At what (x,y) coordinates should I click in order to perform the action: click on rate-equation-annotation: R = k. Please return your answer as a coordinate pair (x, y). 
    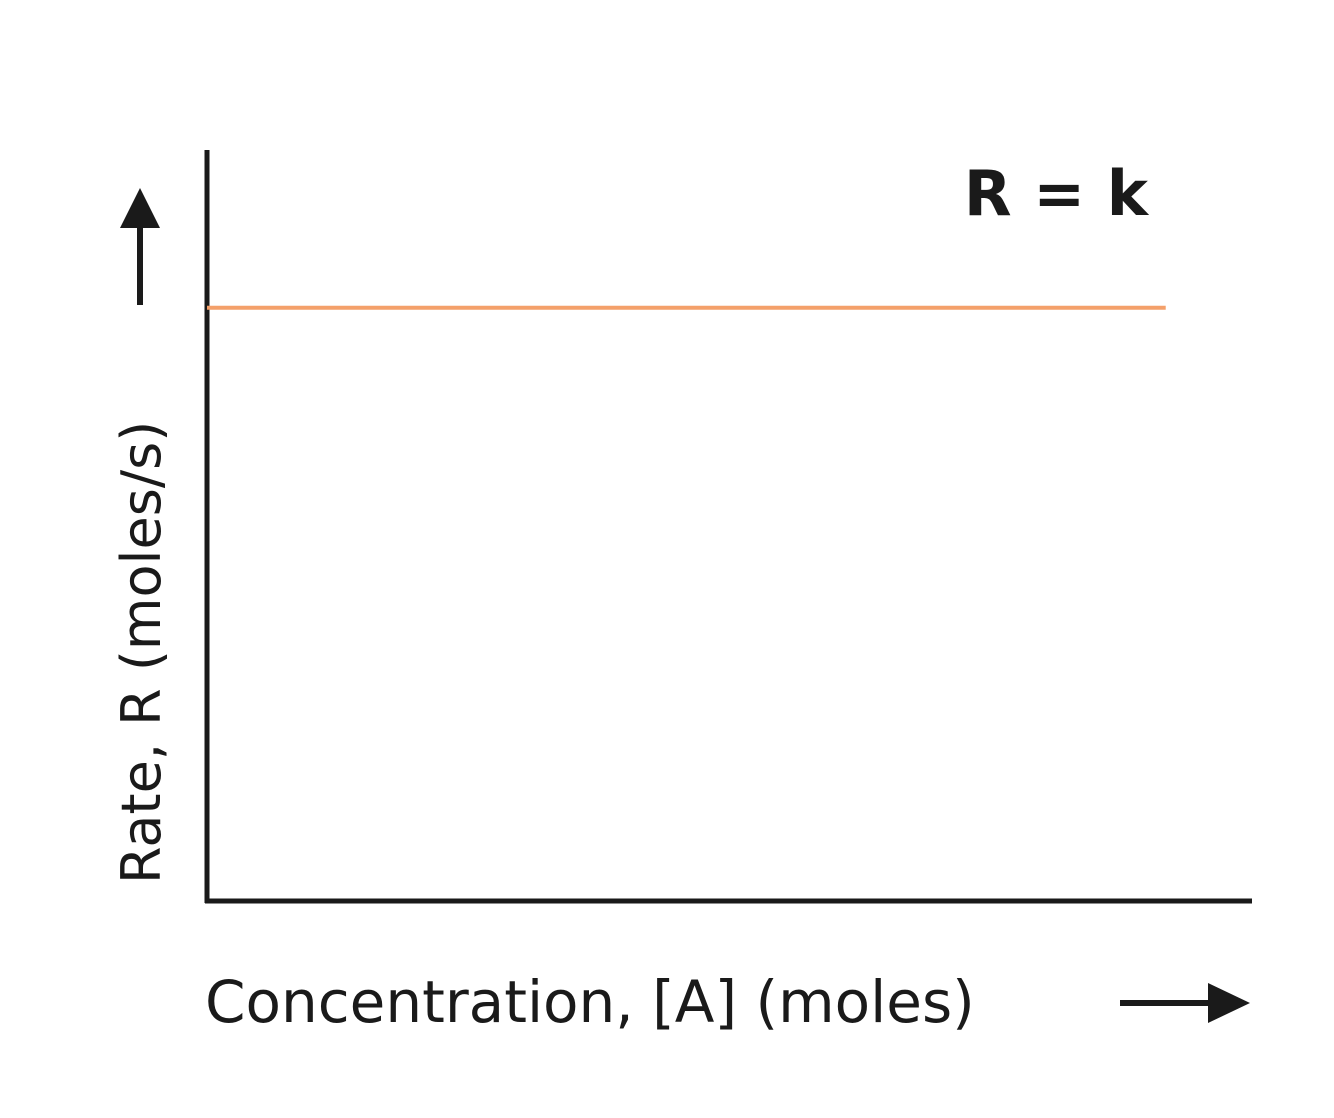
    Looking at the image, I should click on (1057, 193).